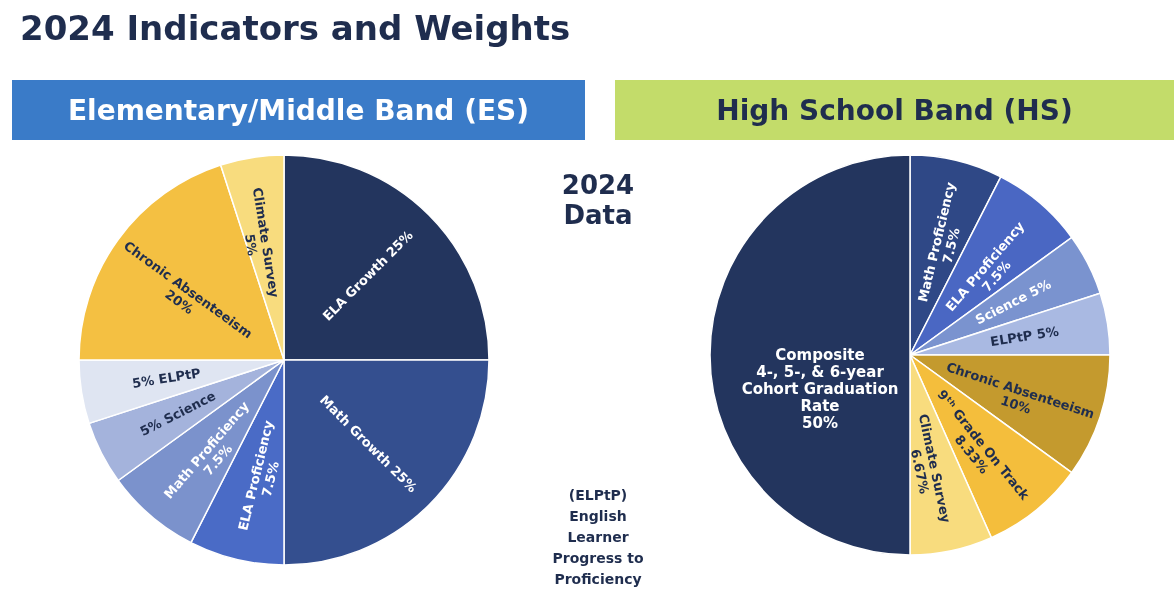  What do you see at coordinates (298, 110) in the screenshot?
I see `chart-title: Elementary/Middle Band (ES)` at bounding box center [298, 110].